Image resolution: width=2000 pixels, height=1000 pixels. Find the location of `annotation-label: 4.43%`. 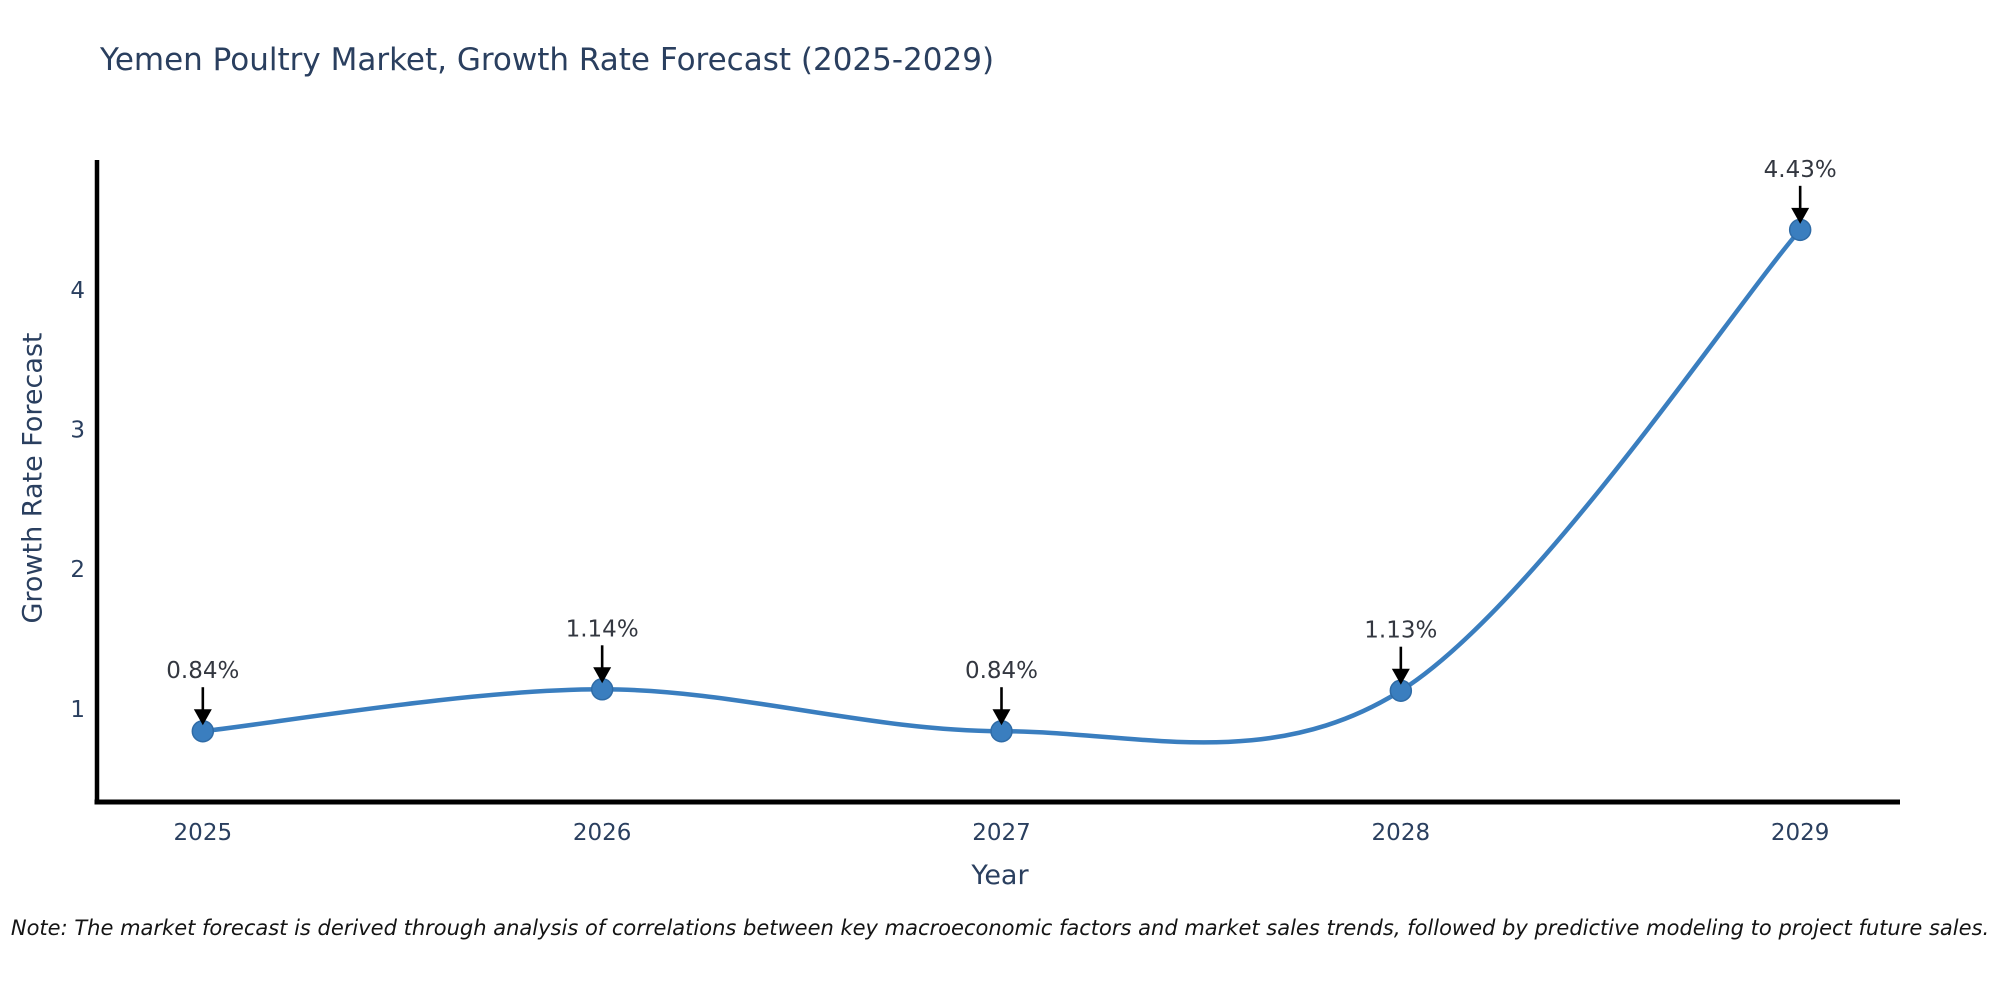

annotation-label: 4.43% is located at coordinates (1800, 170).